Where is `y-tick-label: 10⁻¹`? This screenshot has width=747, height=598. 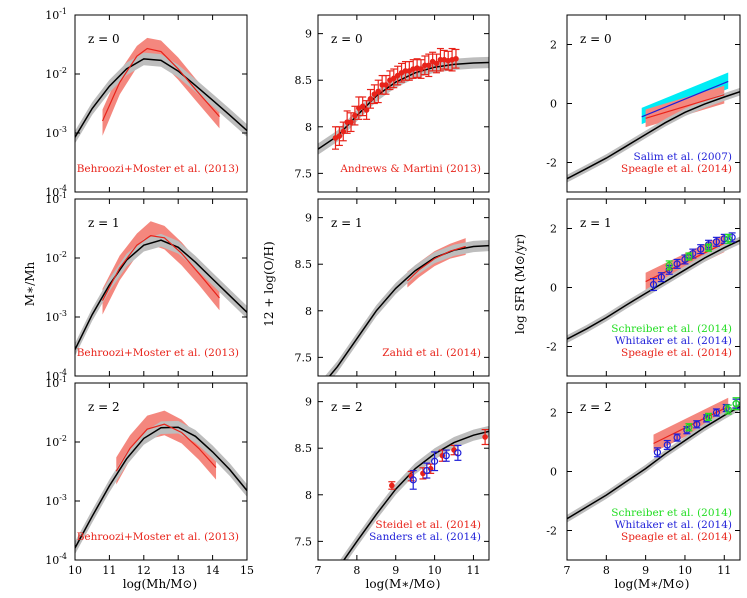
y-tick-label: 10⁻¹ is located at coordinates (56, 382).